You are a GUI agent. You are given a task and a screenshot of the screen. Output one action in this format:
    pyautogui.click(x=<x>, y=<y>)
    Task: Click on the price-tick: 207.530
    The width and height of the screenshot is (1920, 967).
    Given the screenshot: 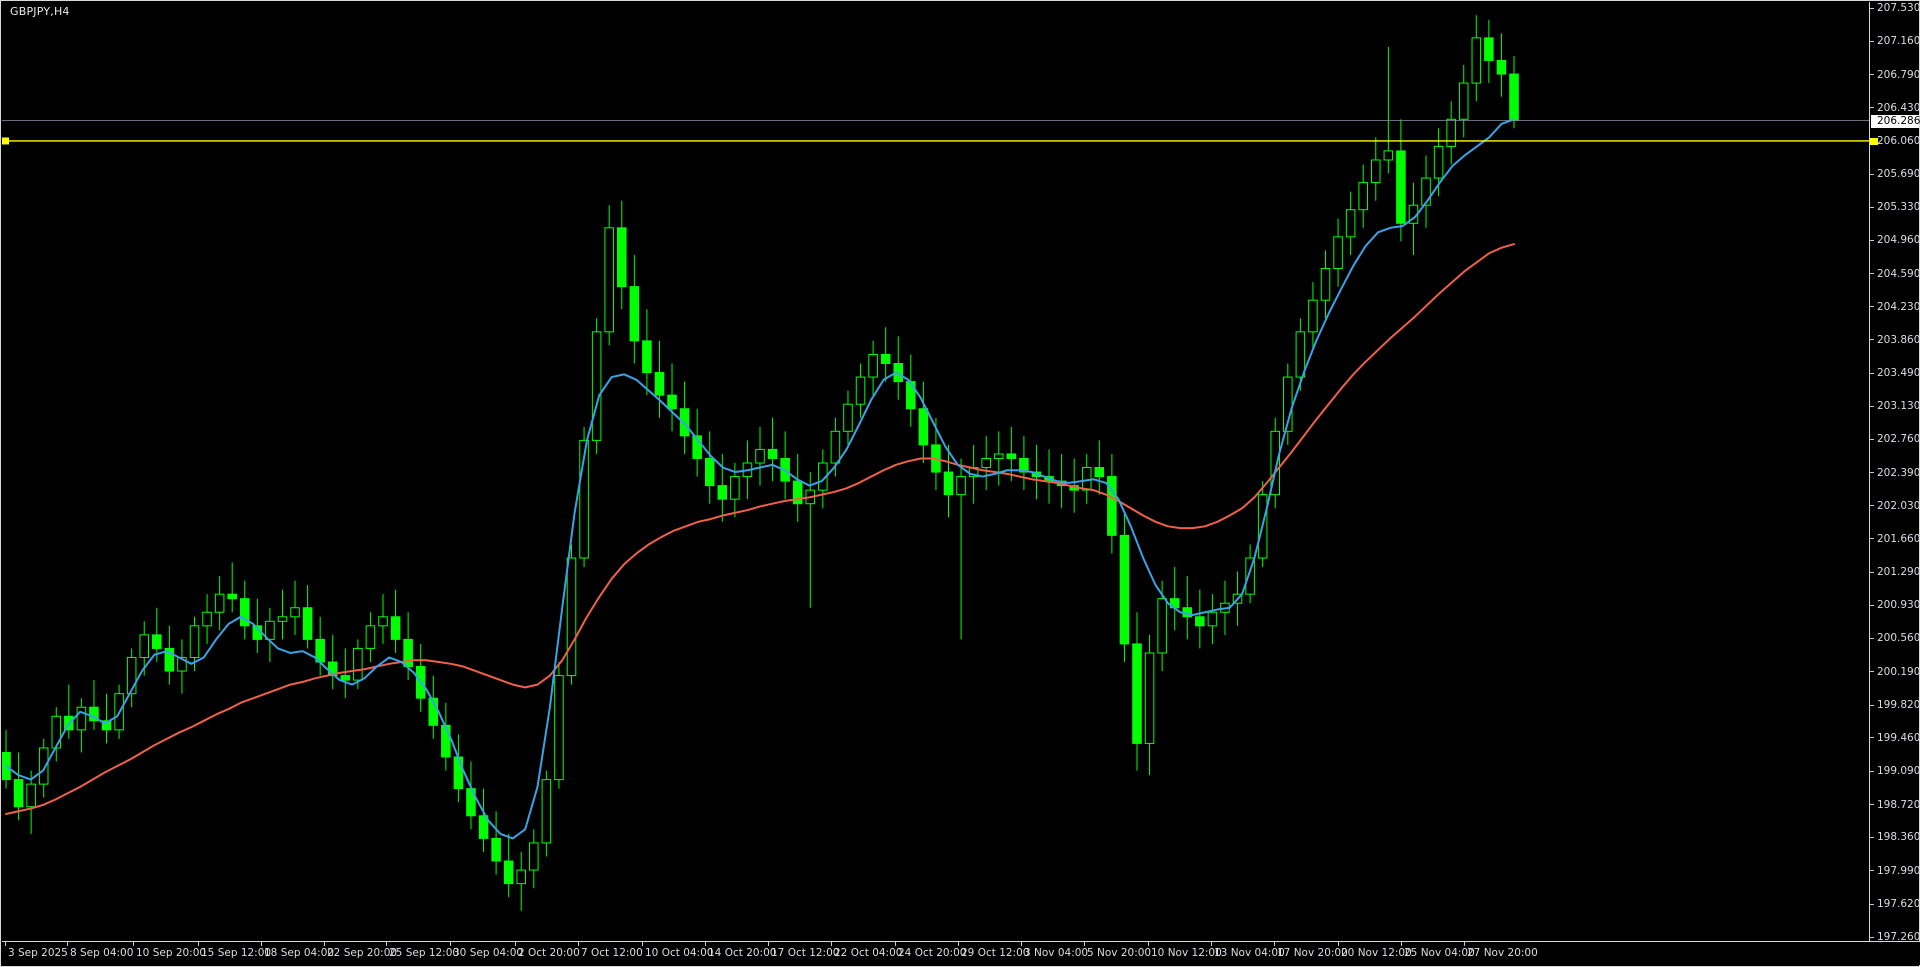 What is the action you would take?
    pyautogui.click(x=1895, y=8)
    